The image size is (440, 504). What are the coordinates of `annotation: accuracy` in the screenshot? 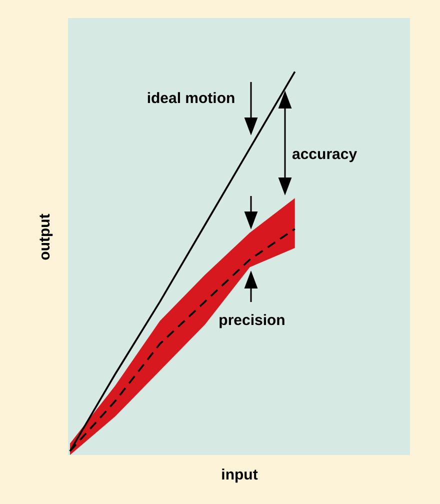 It's located at (325, 154).